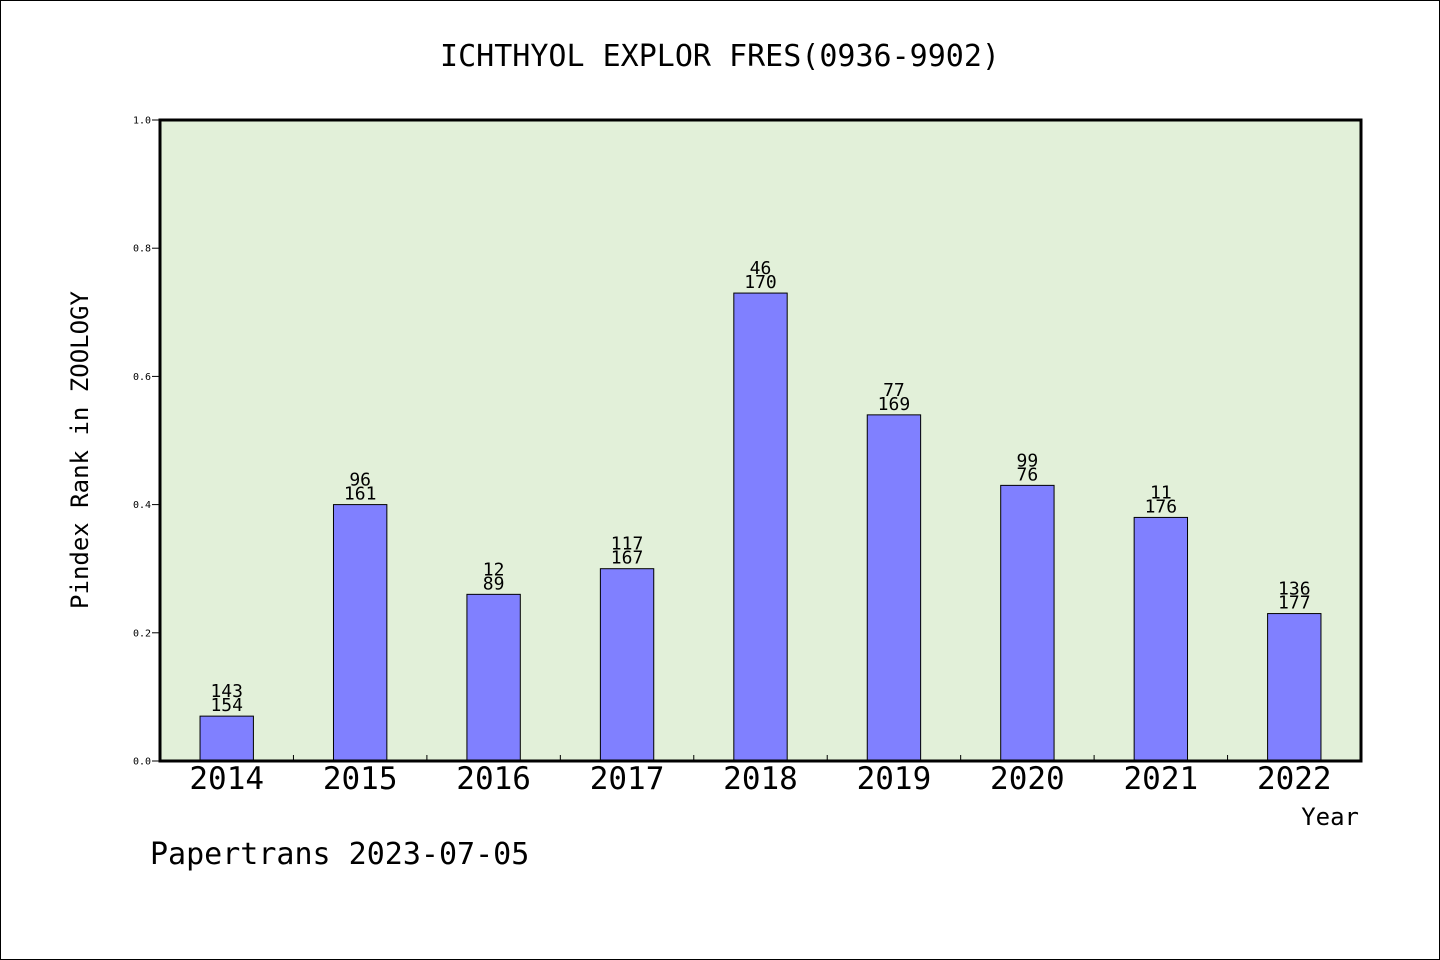 The width and height of the screenshot is (1440, 960). Describe the element at coordinates (360, 779) in the screenshot. I see `x-tick-label: 2015` at that location.